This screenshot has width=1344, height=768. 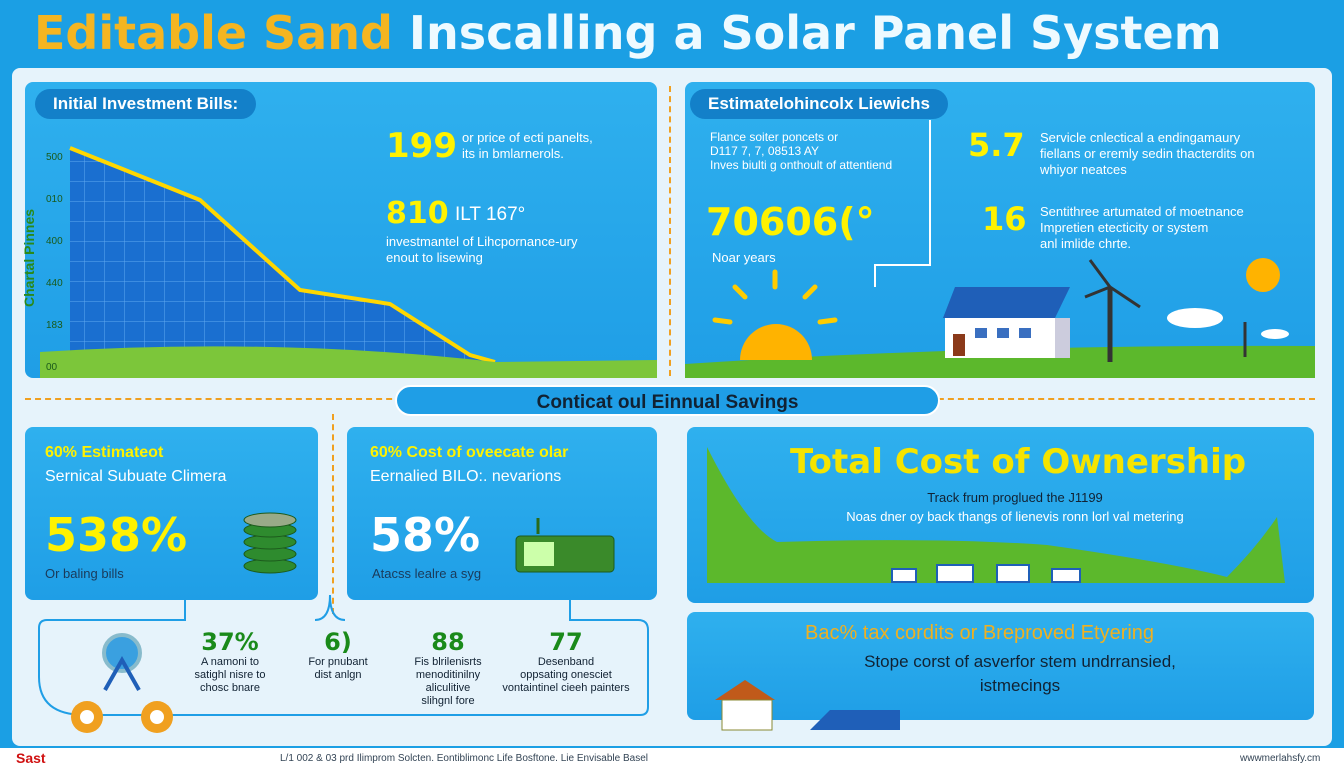 What do you see at coordinates (790, 222) in the screenshot?
I see `big-value: 70606(°` at bounding box center [790, 222].